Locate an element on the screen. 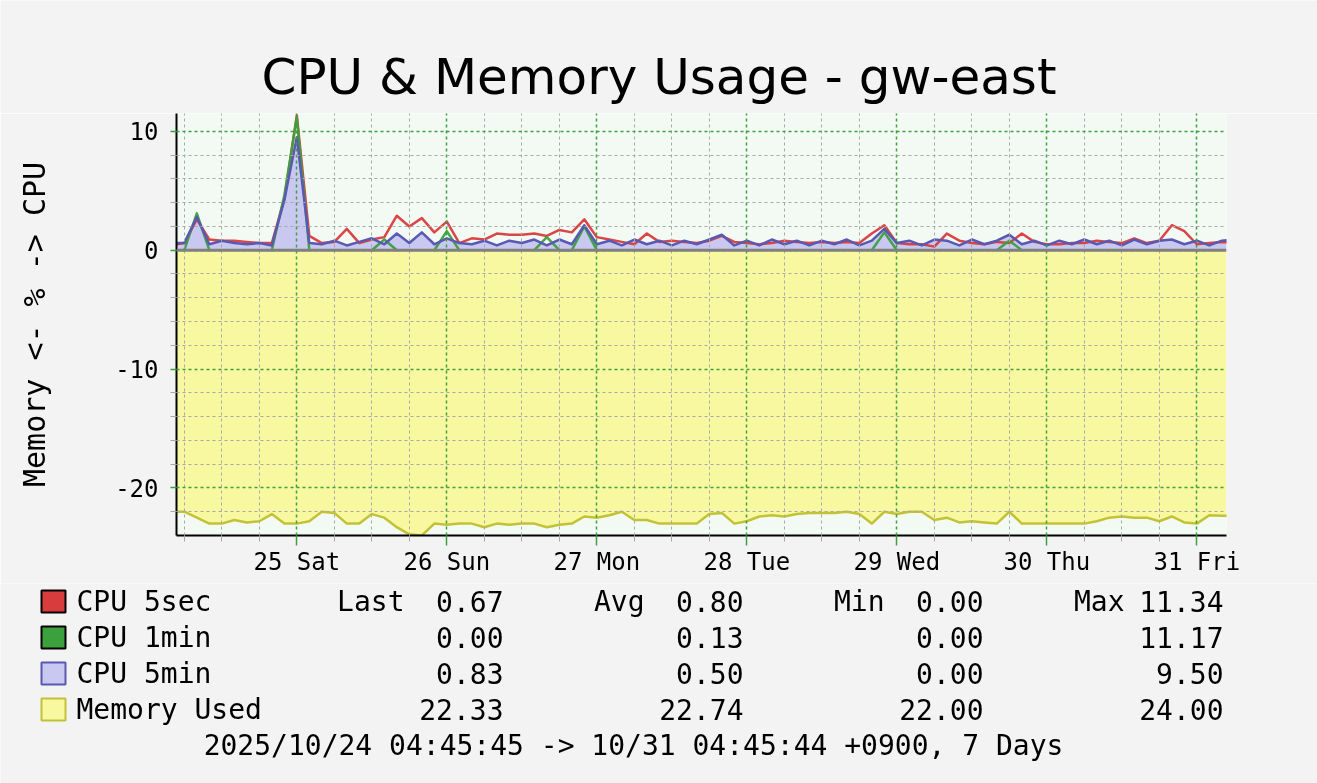 The width and height of the screenshot is (1317, 783). text: 11.17 is located at coordinates (1181, 638).